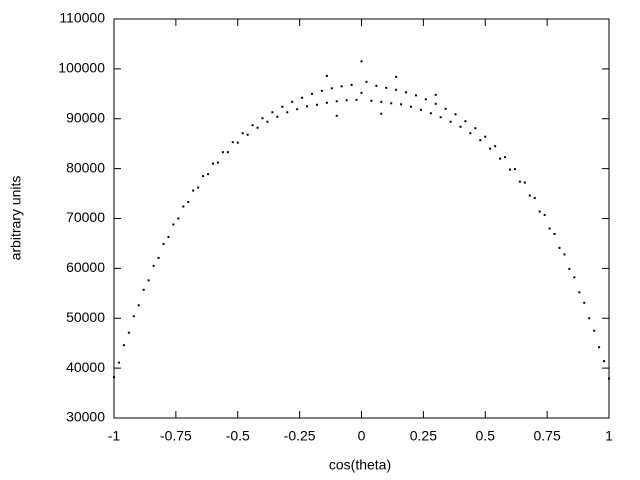 The width and height of the screenshot is (640, 480). Describe the element at coordinates (85, 417) in the screenshot. I see `y-tick-label: 30000` at that location.